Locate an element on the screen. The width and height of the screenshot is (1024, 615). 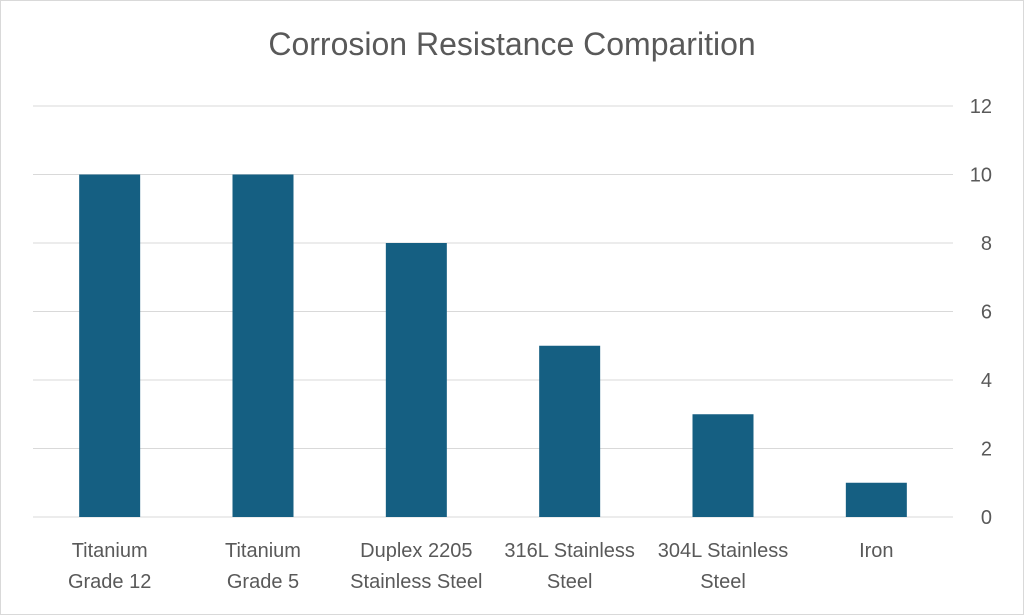
y-tick-label: 4 is located at coordinates (986, 381).